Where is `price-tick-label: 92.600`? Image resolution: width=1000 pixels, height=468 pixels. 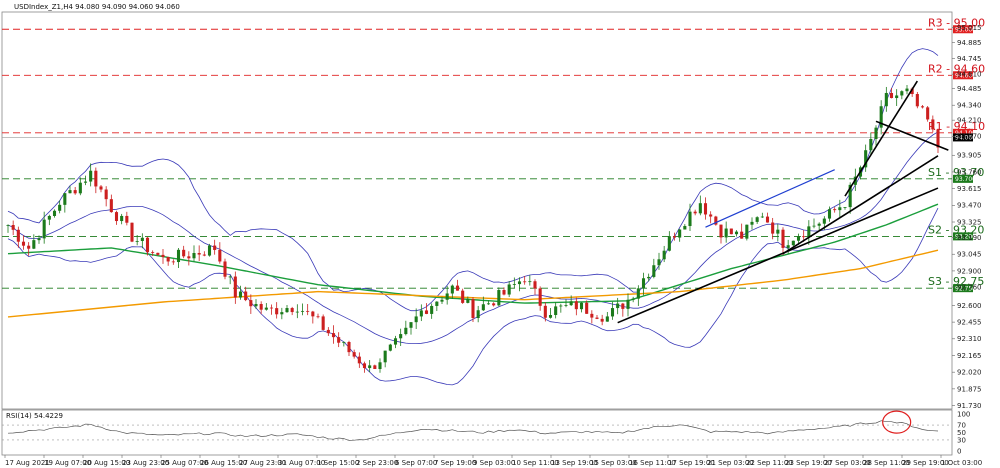
price-tick-label: 92.600 is located at coordinates (969, 306).